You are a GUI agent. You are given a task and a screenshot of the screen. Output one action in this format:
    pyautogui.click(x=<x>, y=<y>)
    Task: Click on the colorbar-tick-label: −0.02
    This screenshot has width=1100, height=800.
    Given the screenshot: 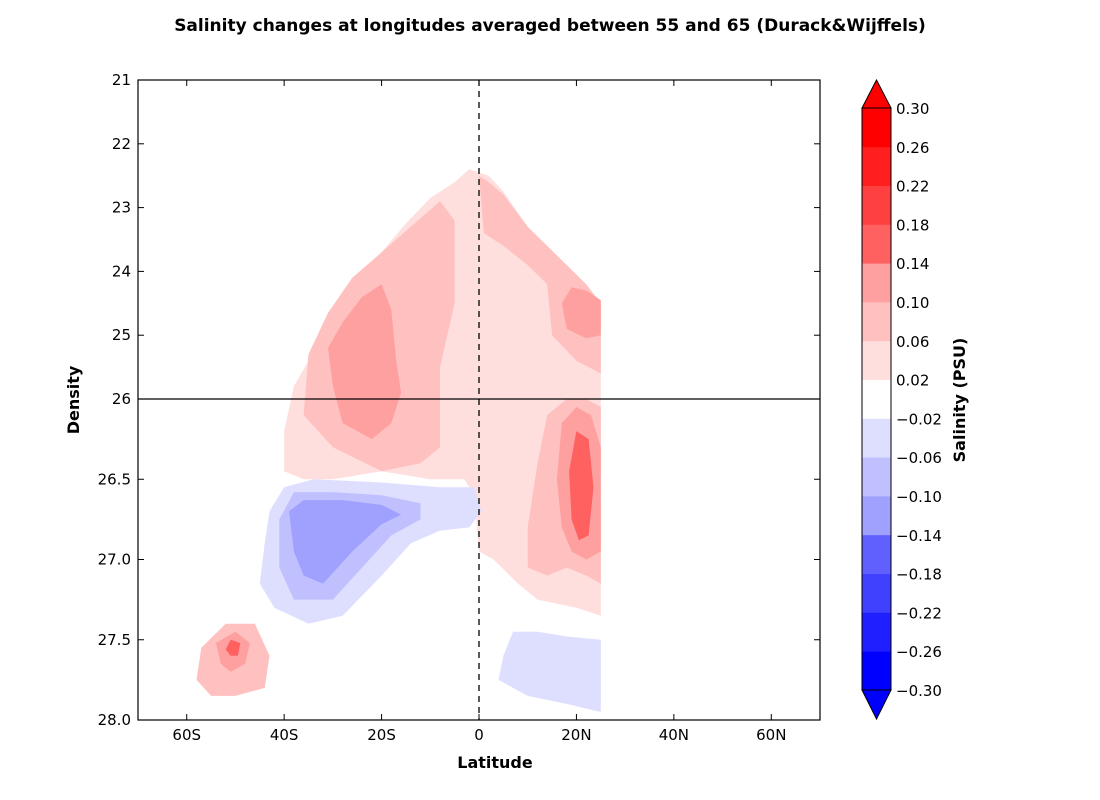 What is the action you would take?
    pyautogui.click(x=919, y=419)
    